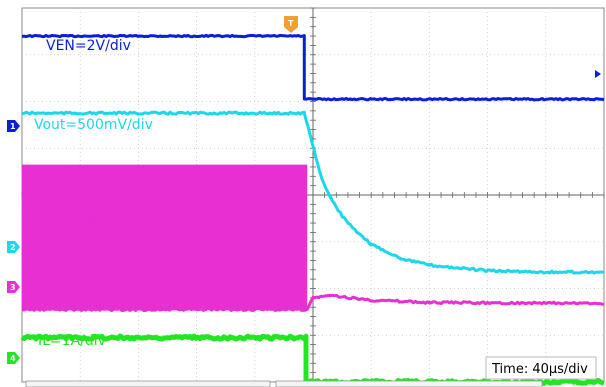  I want to click on svg-text: 4, so click(13, 358).